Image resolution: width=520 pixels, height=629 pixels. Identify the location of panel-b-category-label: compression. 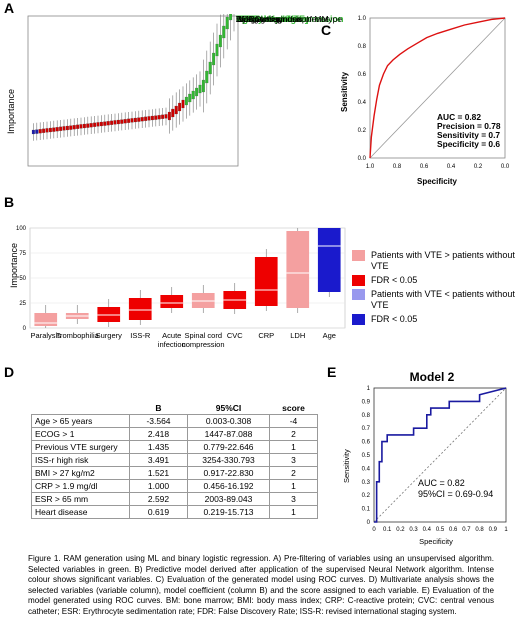
(203, 344).